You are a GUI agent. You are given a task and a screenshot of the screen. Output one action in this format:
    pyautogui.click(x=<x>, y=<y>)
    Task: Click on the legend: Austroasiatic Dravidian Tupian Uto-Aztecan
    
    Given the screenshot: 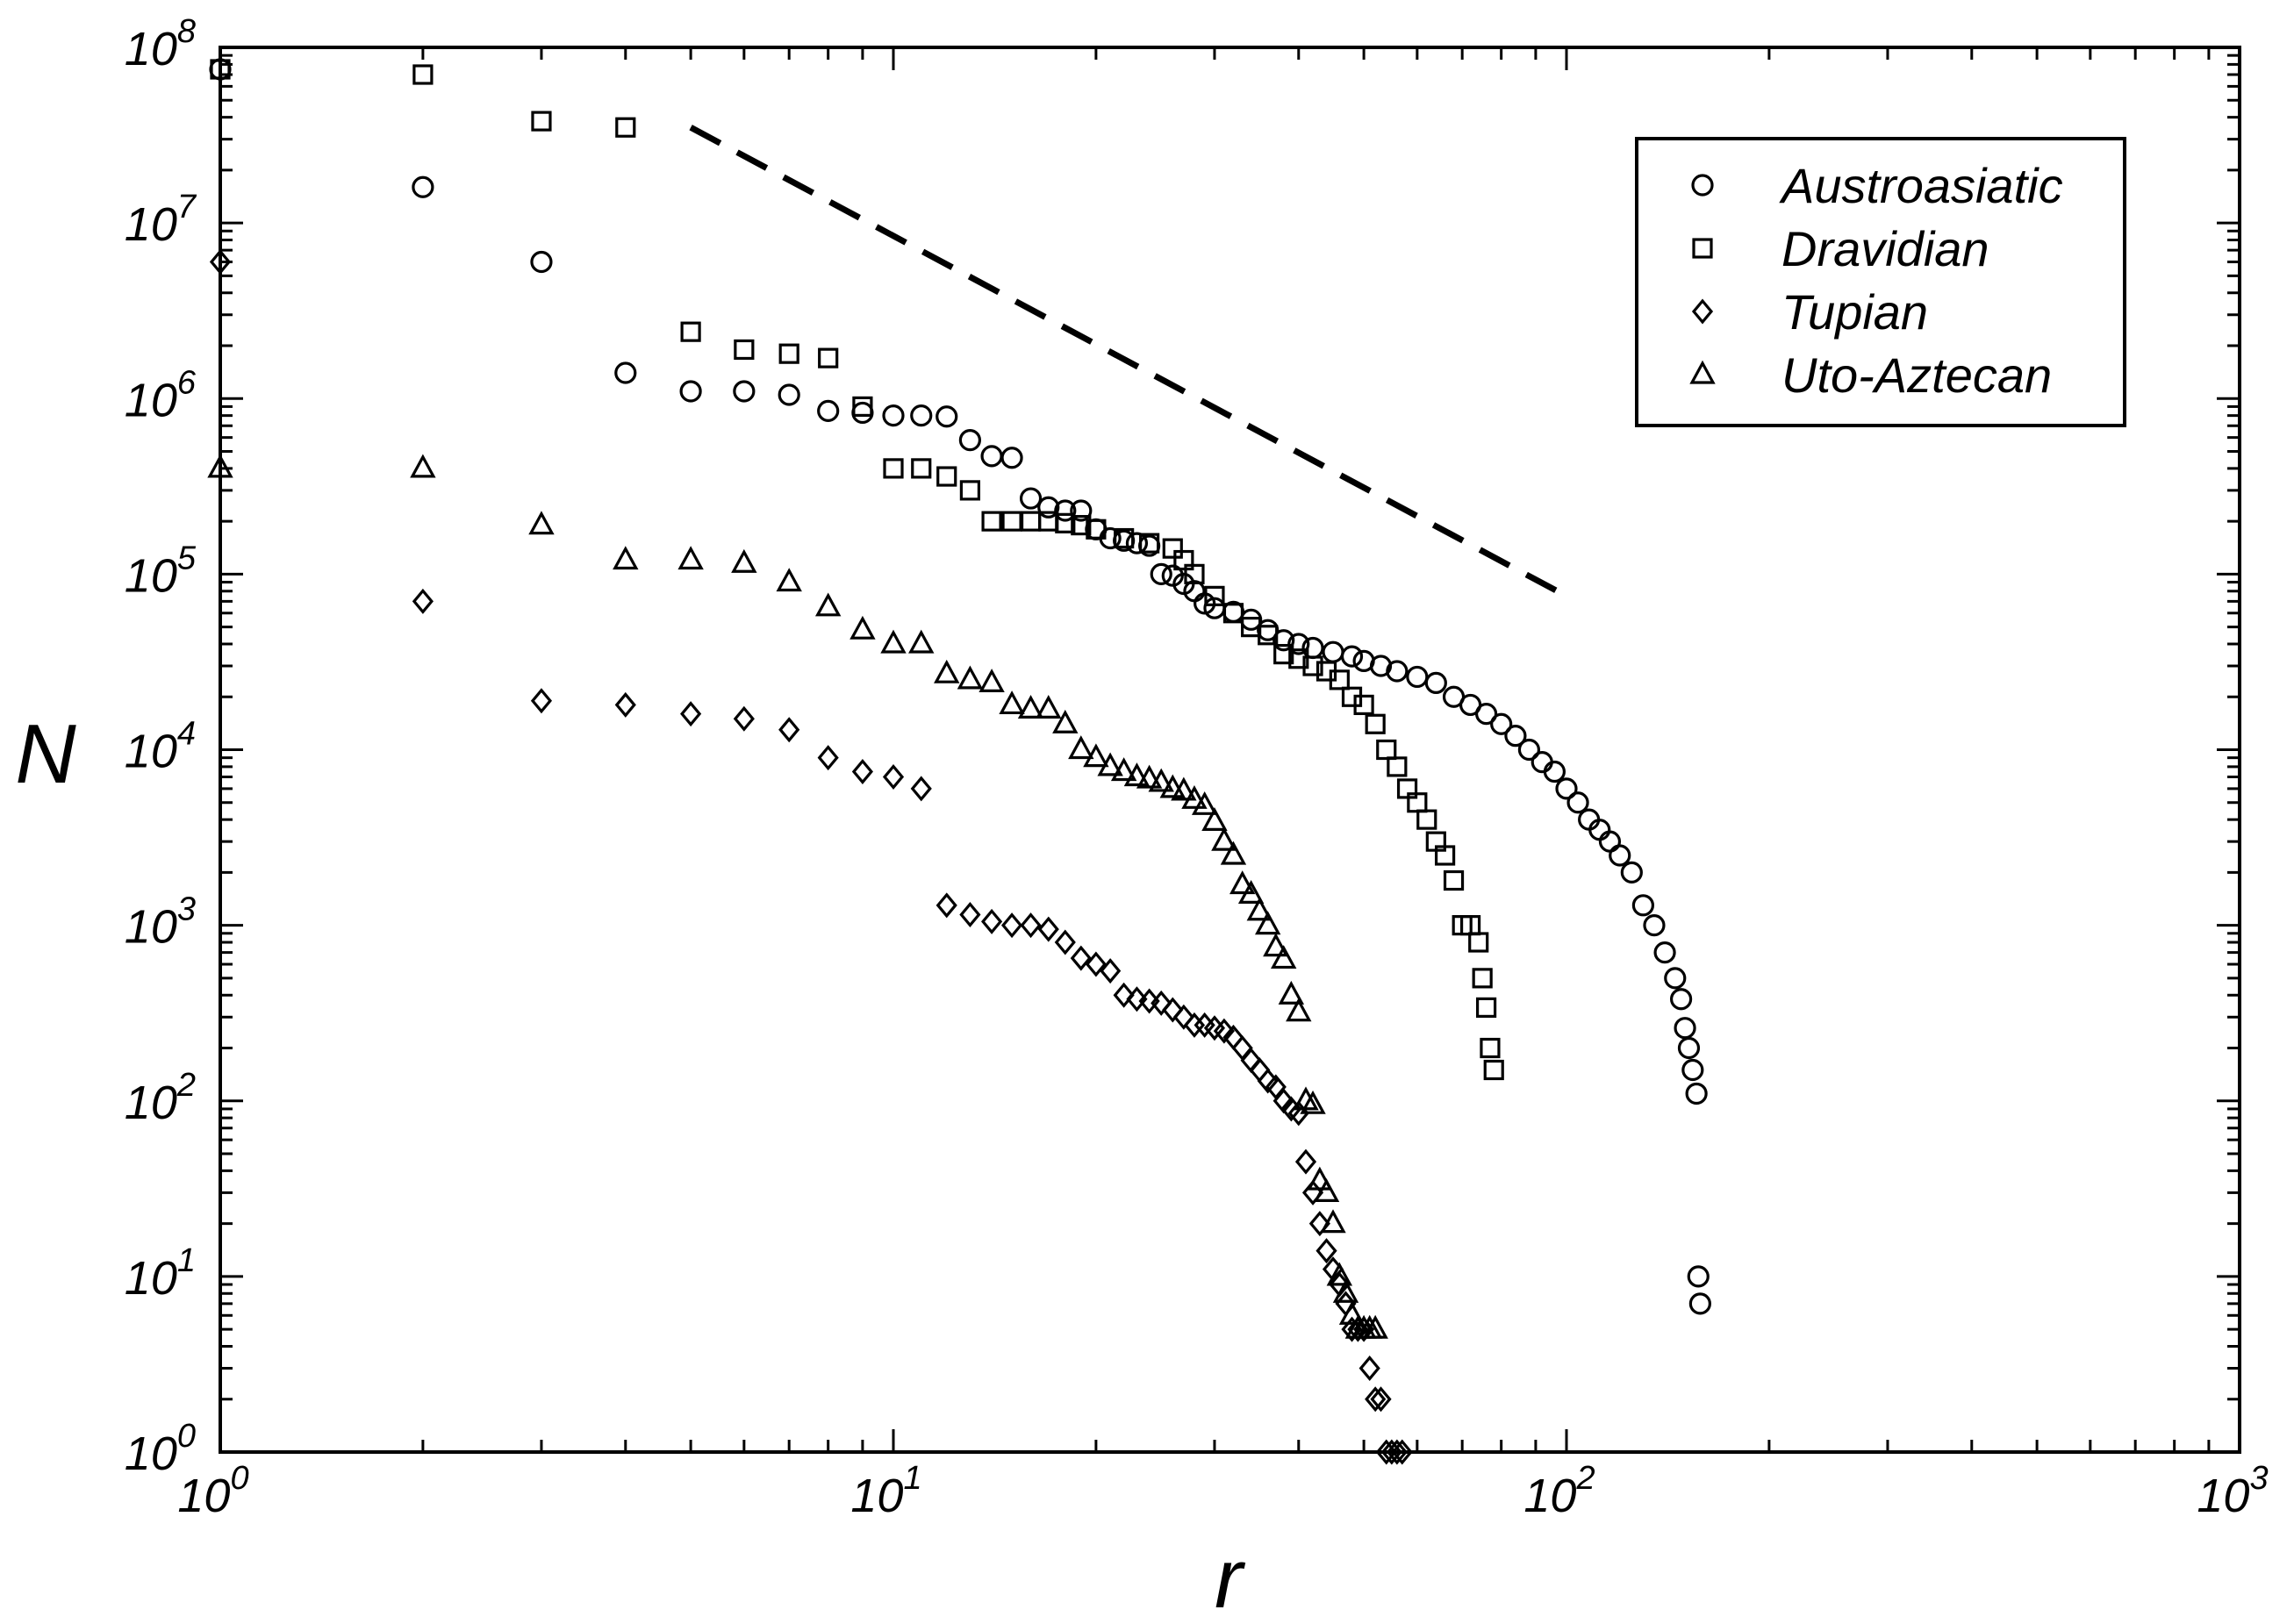 What is the action you would take?
    pyautogui.click(x=1880, y=282)
    